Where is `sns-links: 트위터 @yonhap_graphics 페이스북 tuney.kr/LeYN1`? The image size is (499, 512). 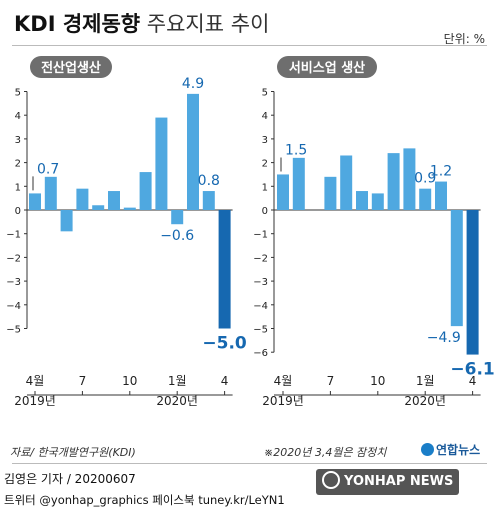 sns-links: 트위터 @yonhap_graphics 페이스북 tuney.kr/LeYN1 is located at coordinates (144, 500).